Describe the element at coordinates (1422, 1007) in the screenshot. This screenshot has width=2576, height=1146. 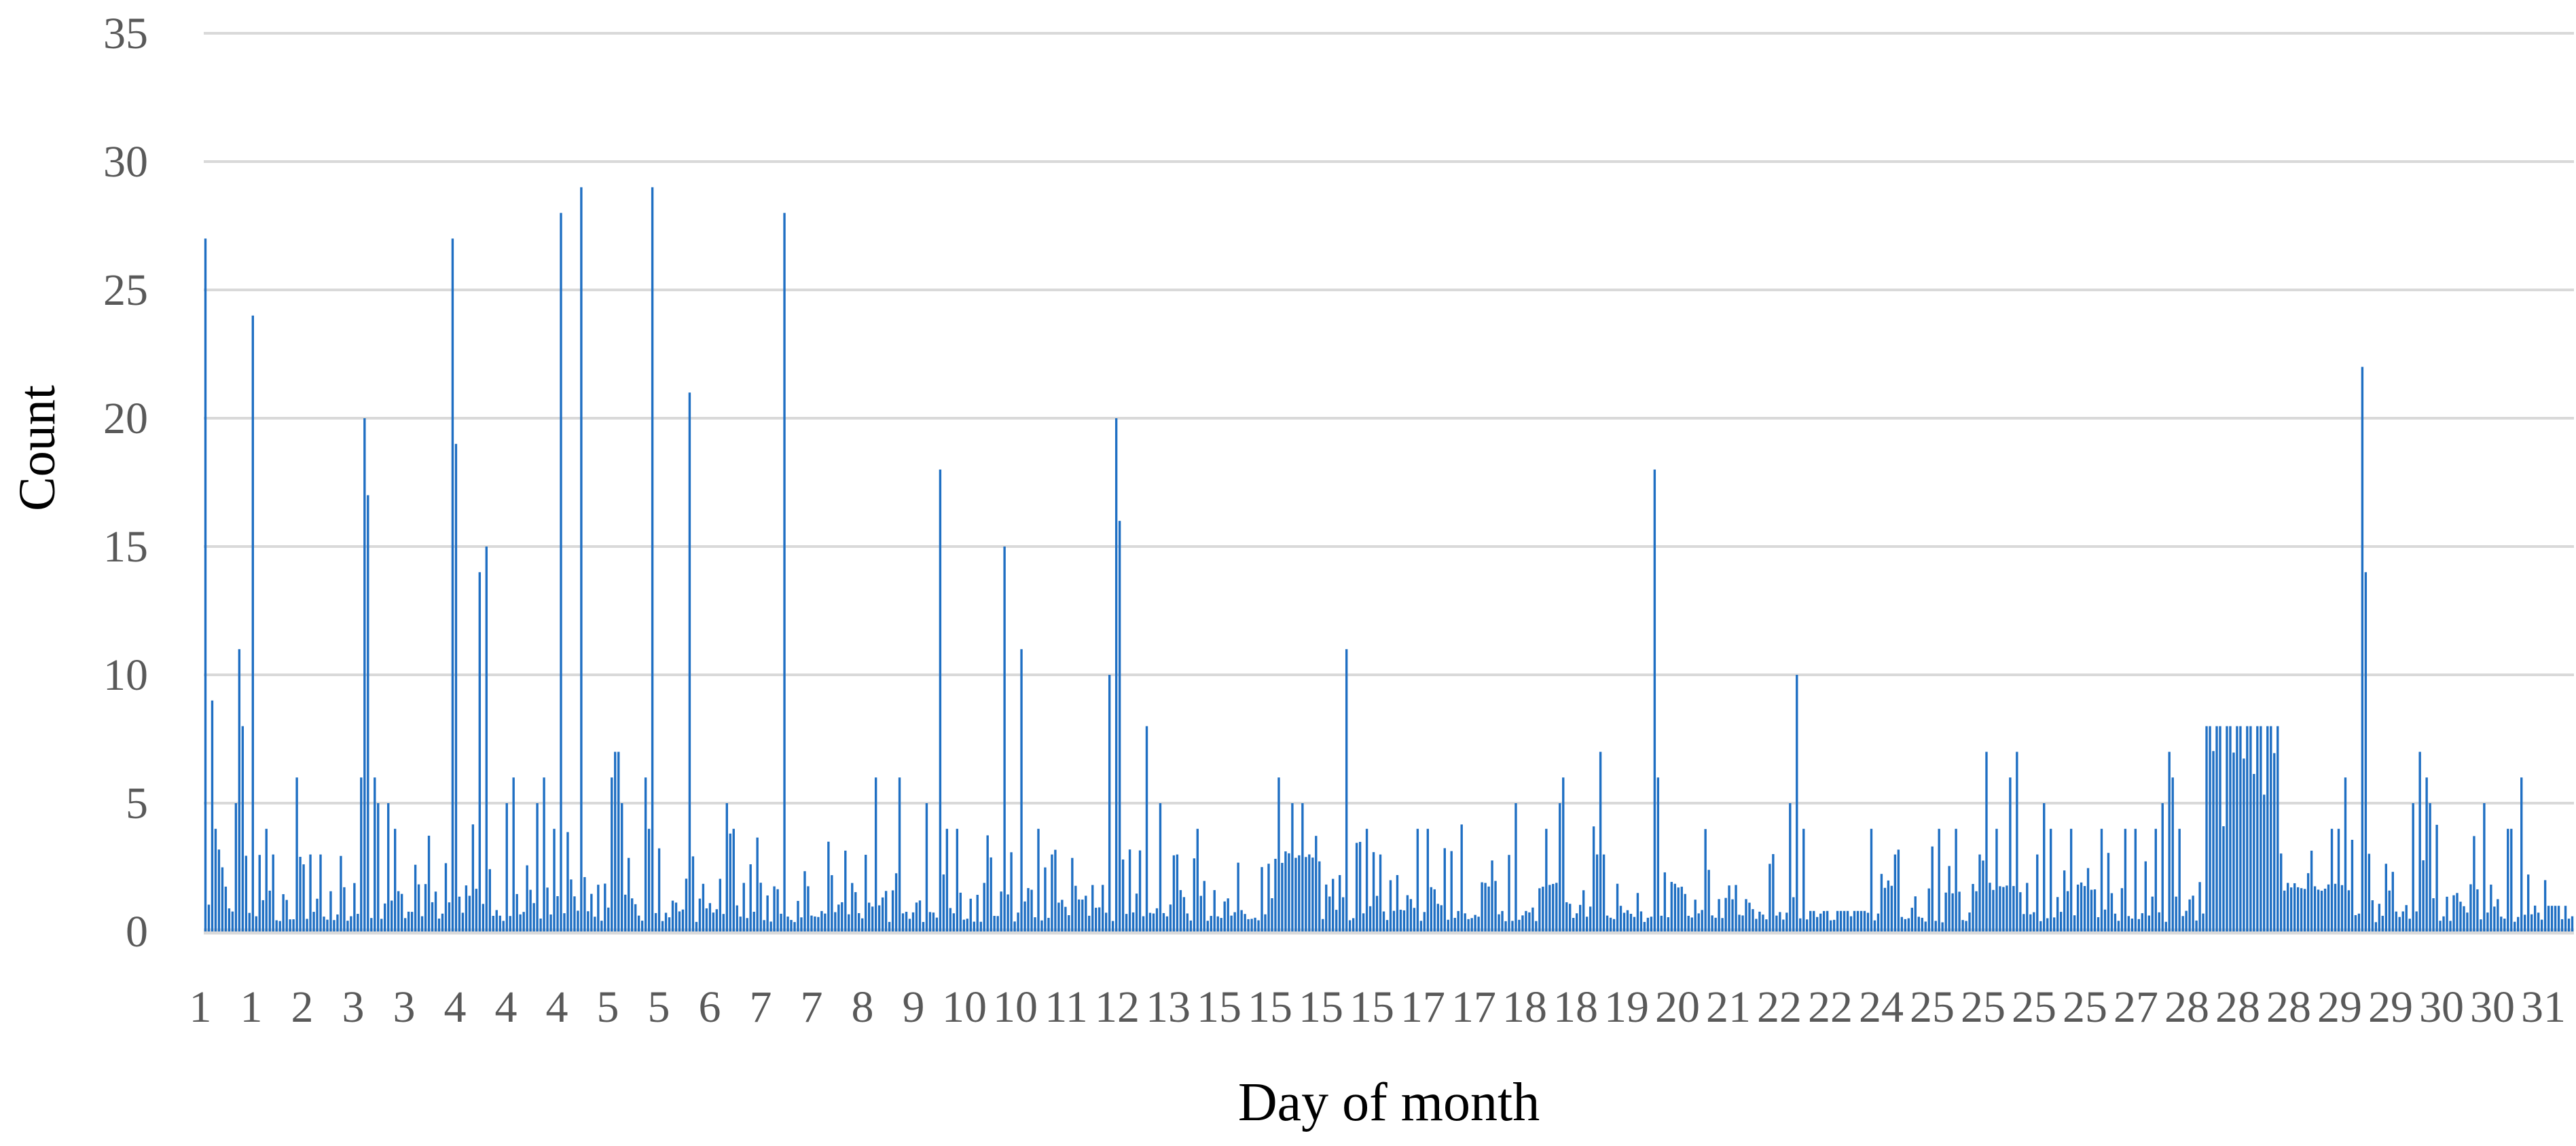
I see `x-tick-label: 17` at that location.